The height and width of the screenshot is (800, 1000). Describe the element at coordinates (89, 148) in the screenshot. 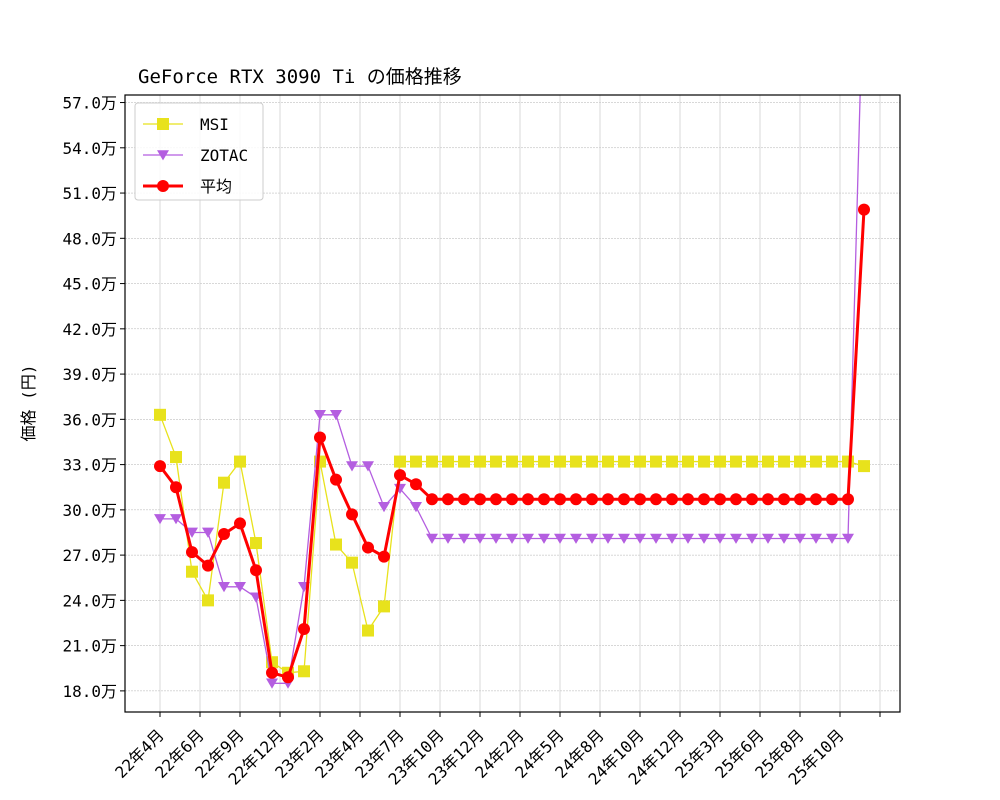

I see `y-tick-label: 54.0万` at that location.